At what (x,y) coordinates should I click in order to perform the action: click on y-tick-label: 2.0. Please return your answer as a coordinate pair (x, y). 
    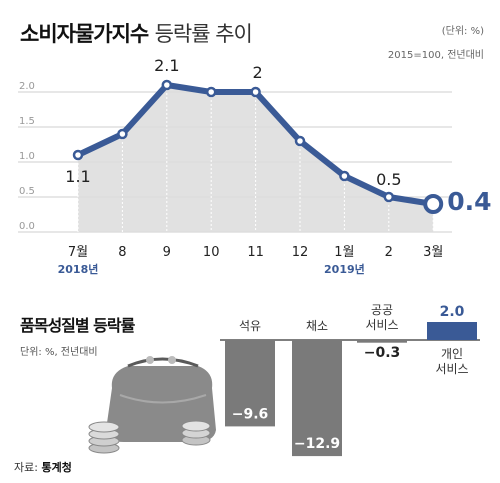
    Looking at the image, I should click on (27, 86).